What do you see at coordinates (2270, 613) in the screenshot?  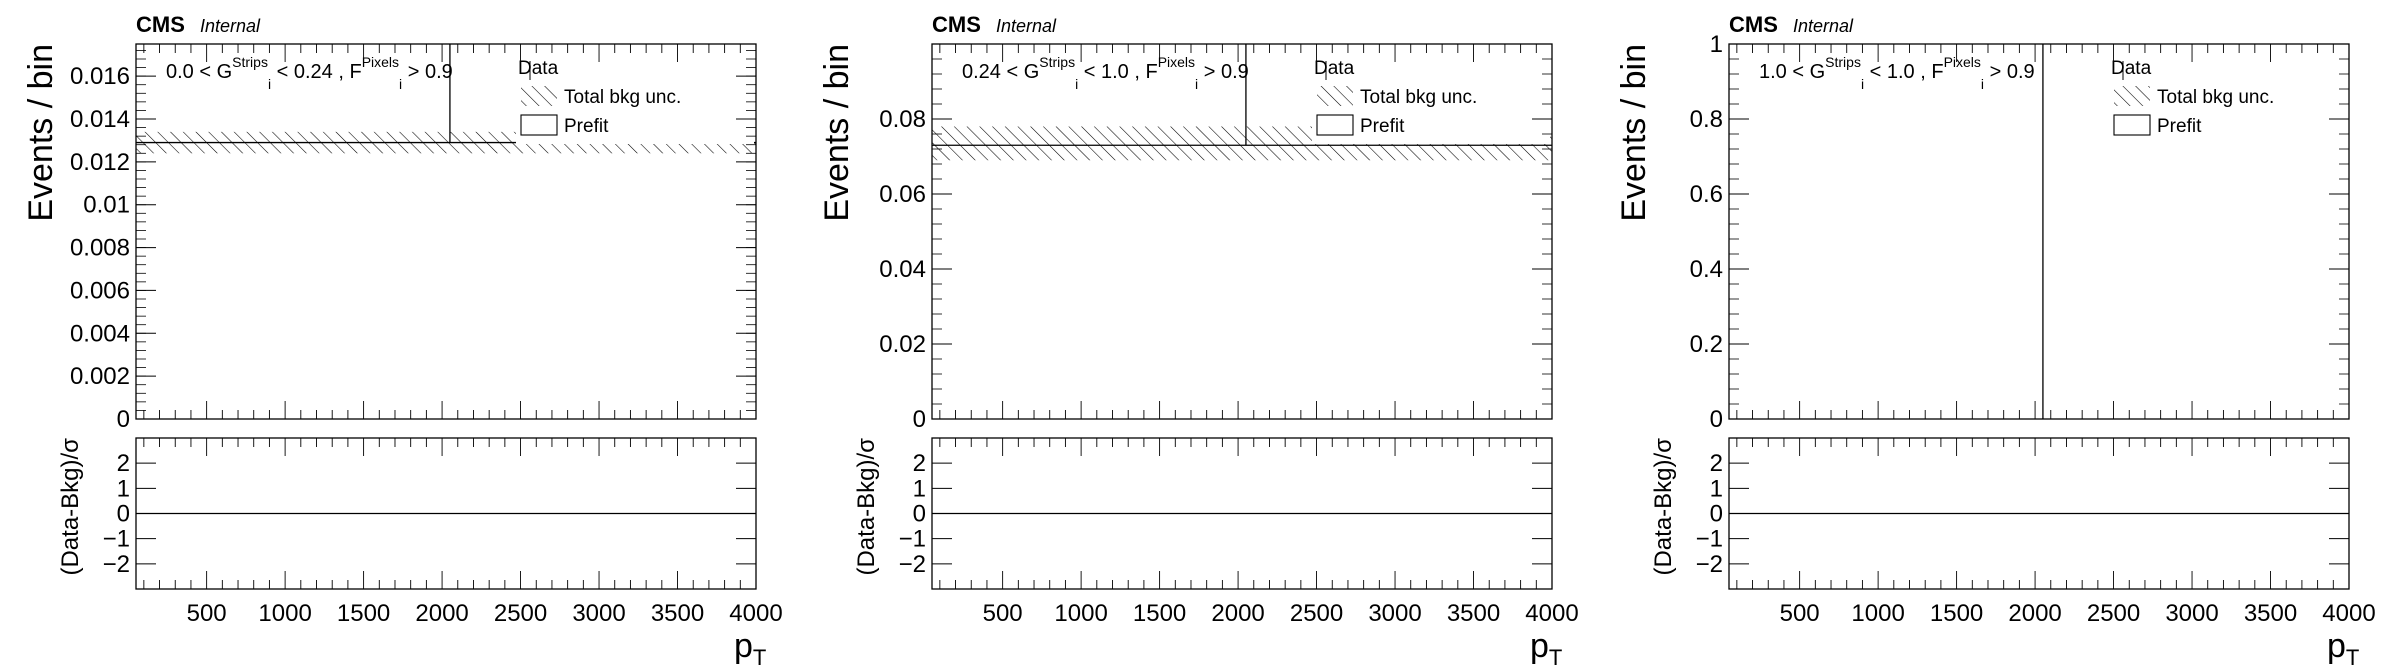 I see `x-tick-label: 3500` at bounding box center [2270, 613].